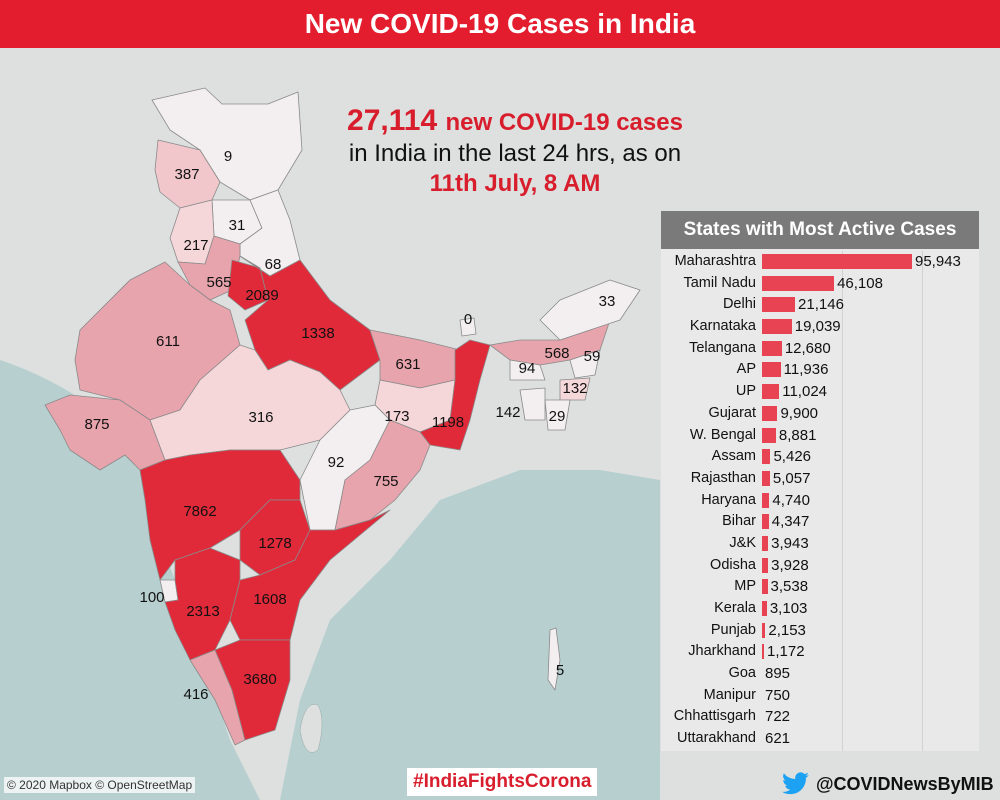  I want to click on panel-row: Manipur 750, so click(820, 696).